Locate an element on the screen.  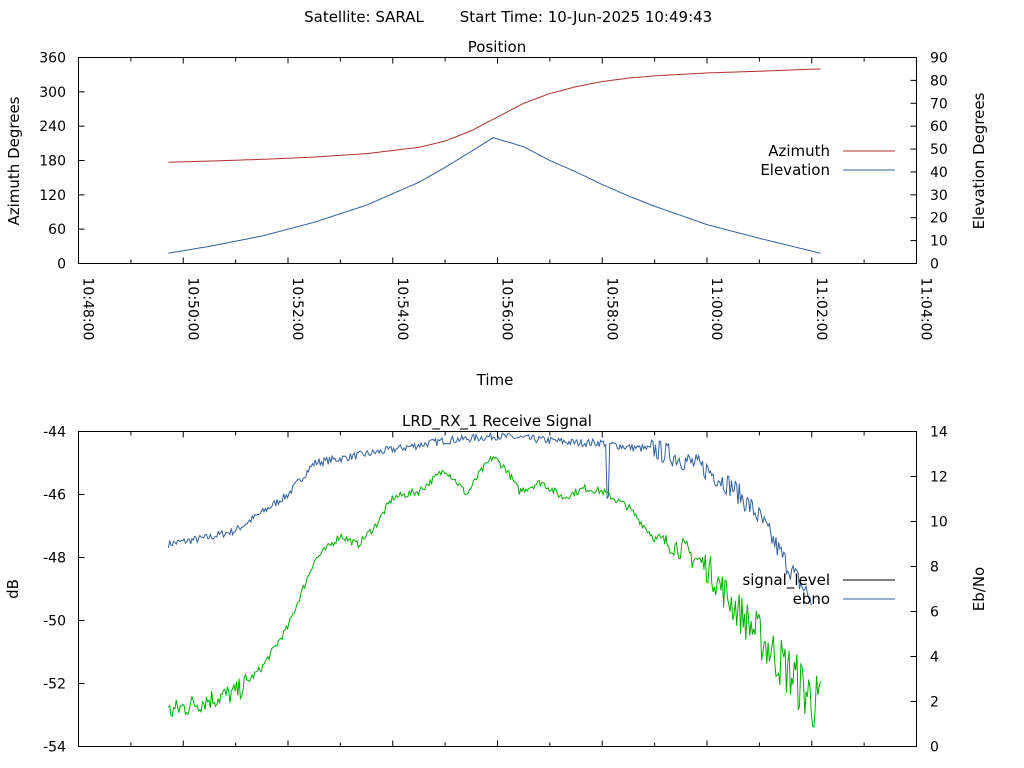
y2-tick-label: 60 is located at coordinates (939, 127).